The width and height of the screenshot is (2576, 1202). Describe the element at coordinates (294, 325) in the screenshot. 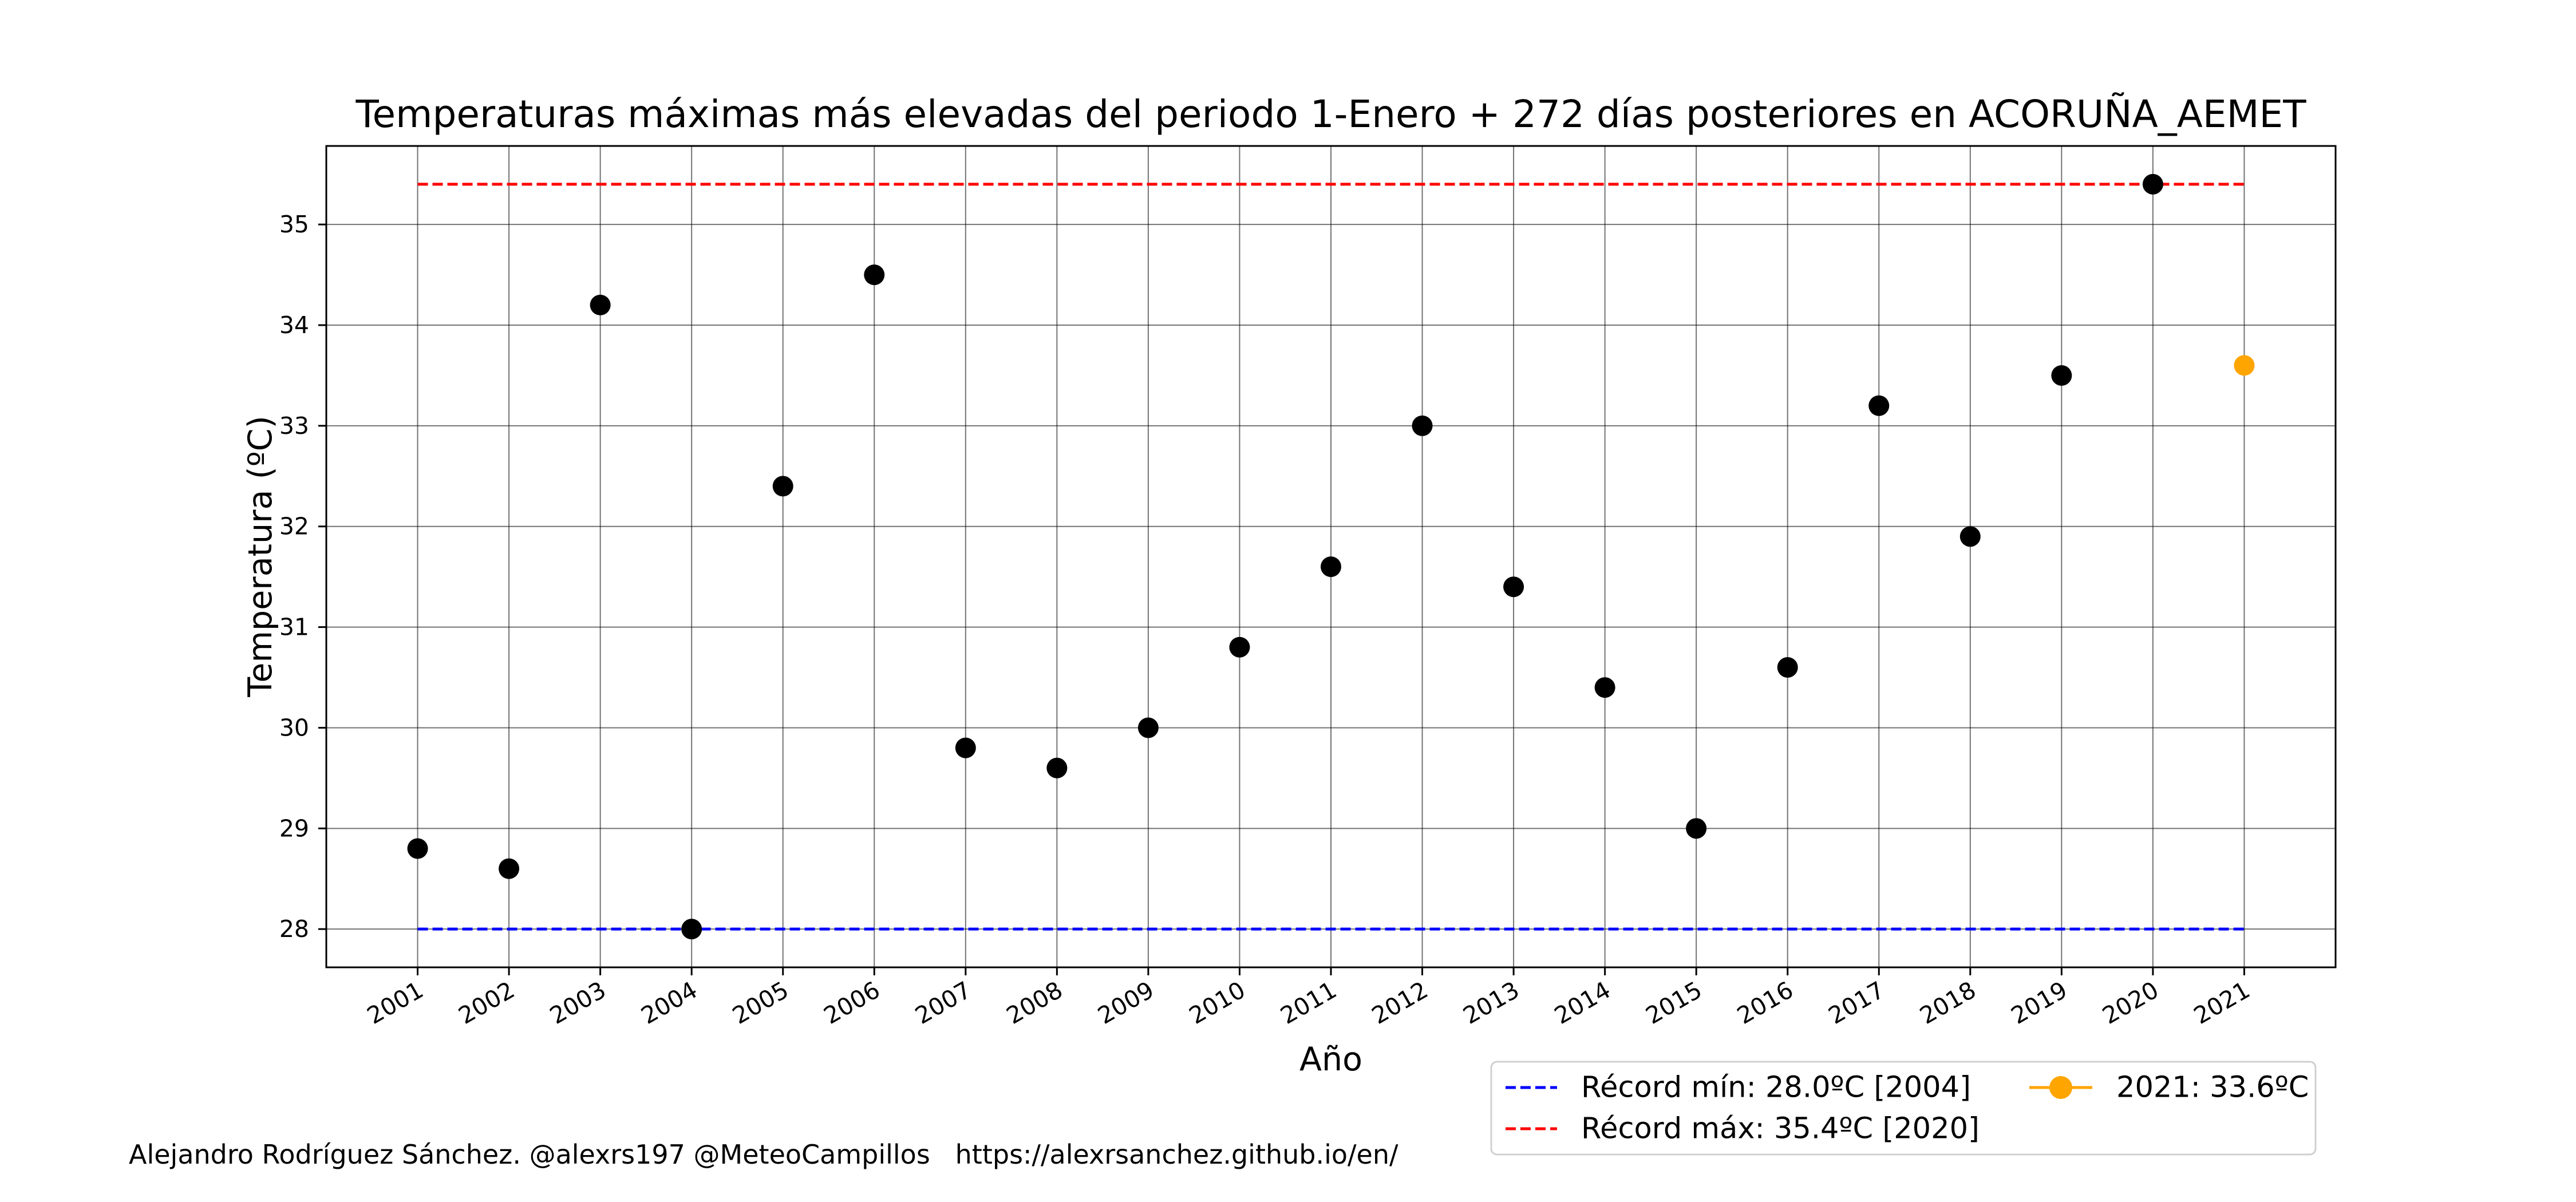

I see `y-tick-label: 34` at that location.